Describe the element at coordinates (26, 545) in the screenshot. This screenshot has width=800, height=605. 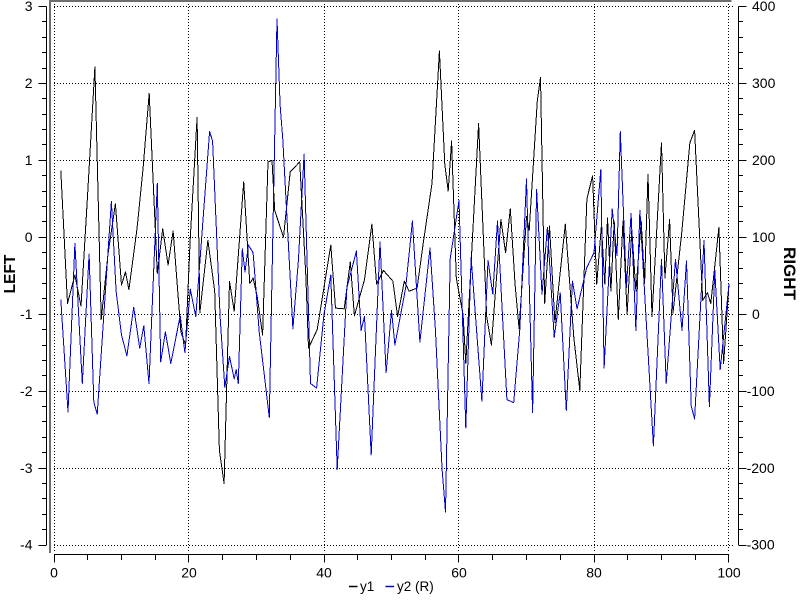
I see `svg-text: -4` at that location.